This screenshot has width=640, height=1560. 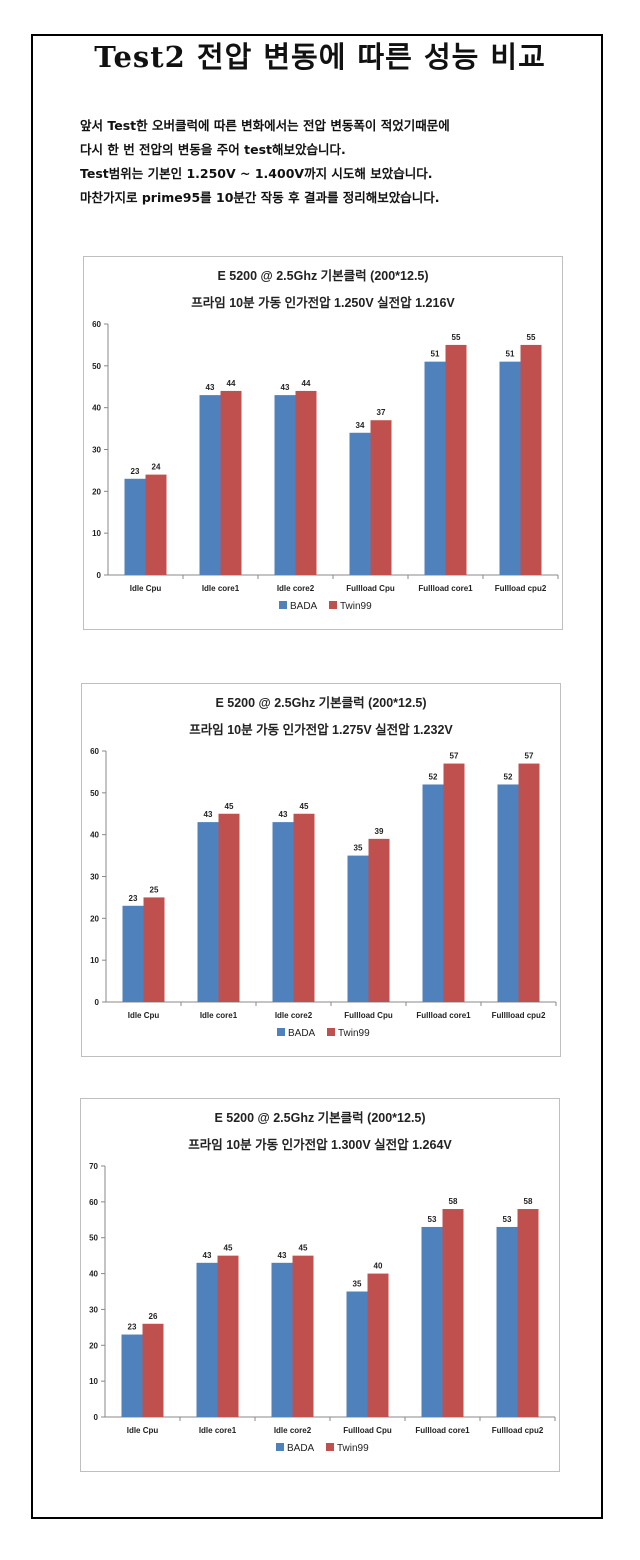 What do you see at coordinates (213, 149) in the screenshot?
I see `intro-line: 다시 한 번 전압의 변동을 주어 test해보았습니다.` at bounding box center [213, 149].